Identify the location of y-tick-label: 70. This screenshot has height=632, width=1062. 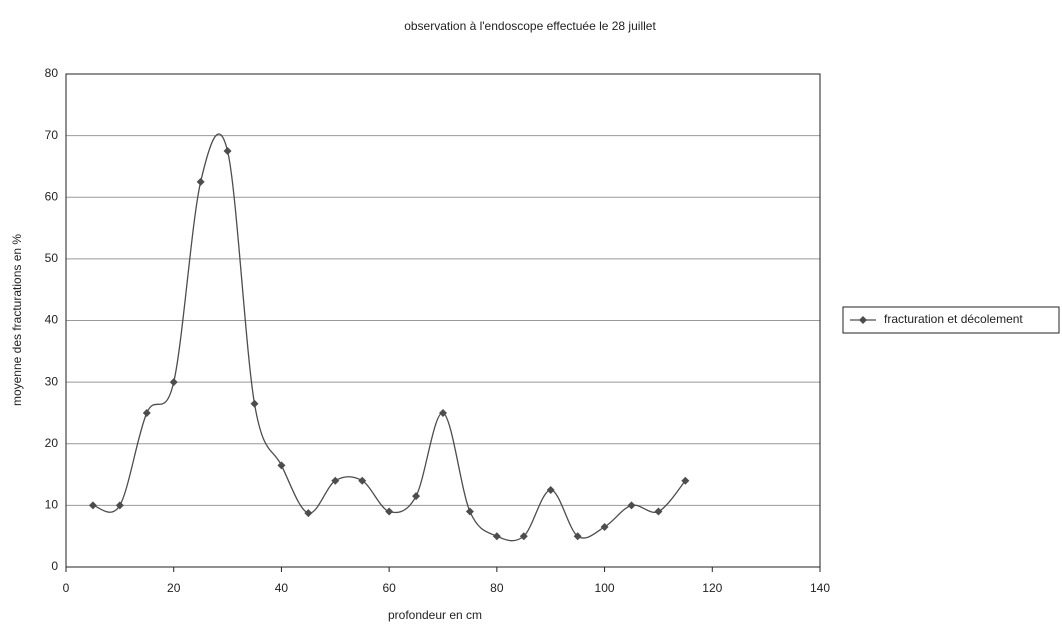
(52, 135).